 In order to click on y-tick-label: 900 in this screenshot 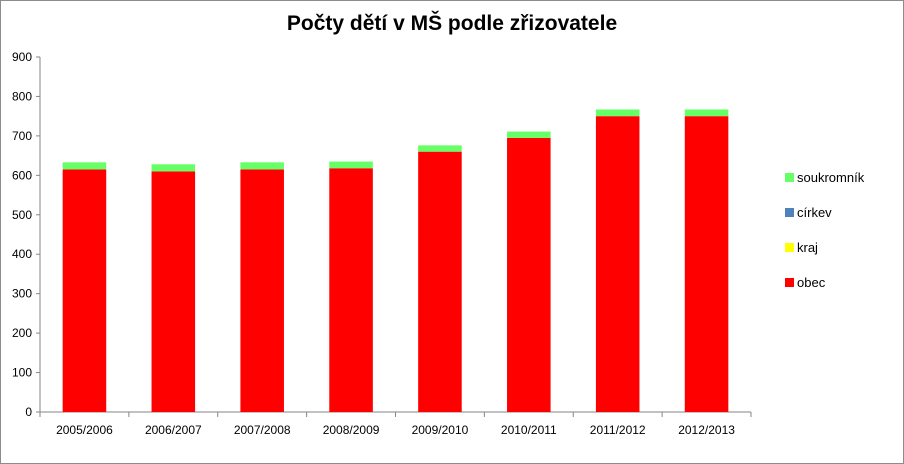, I will do `click(22, 57)`.